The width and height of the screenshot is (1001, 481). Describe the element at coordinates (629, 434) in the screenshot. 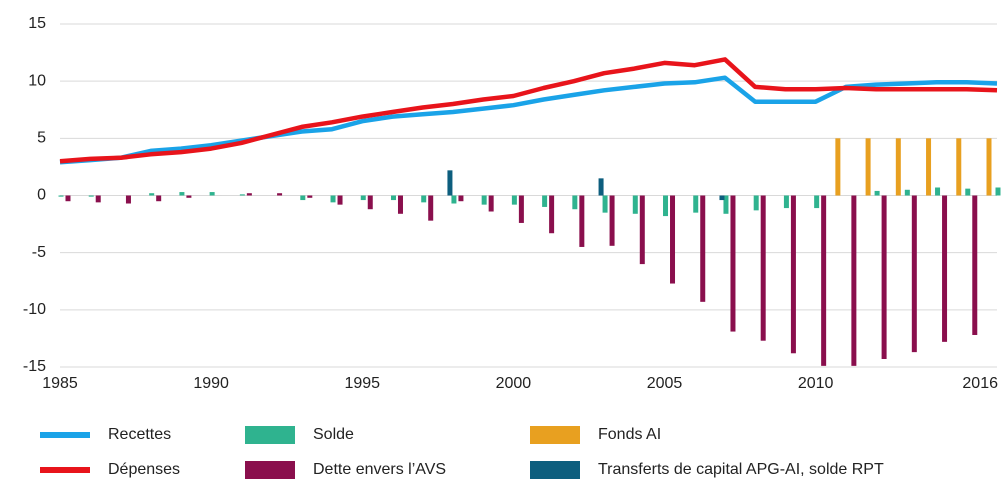

I see `legend-label: Fonds AI` at that location.